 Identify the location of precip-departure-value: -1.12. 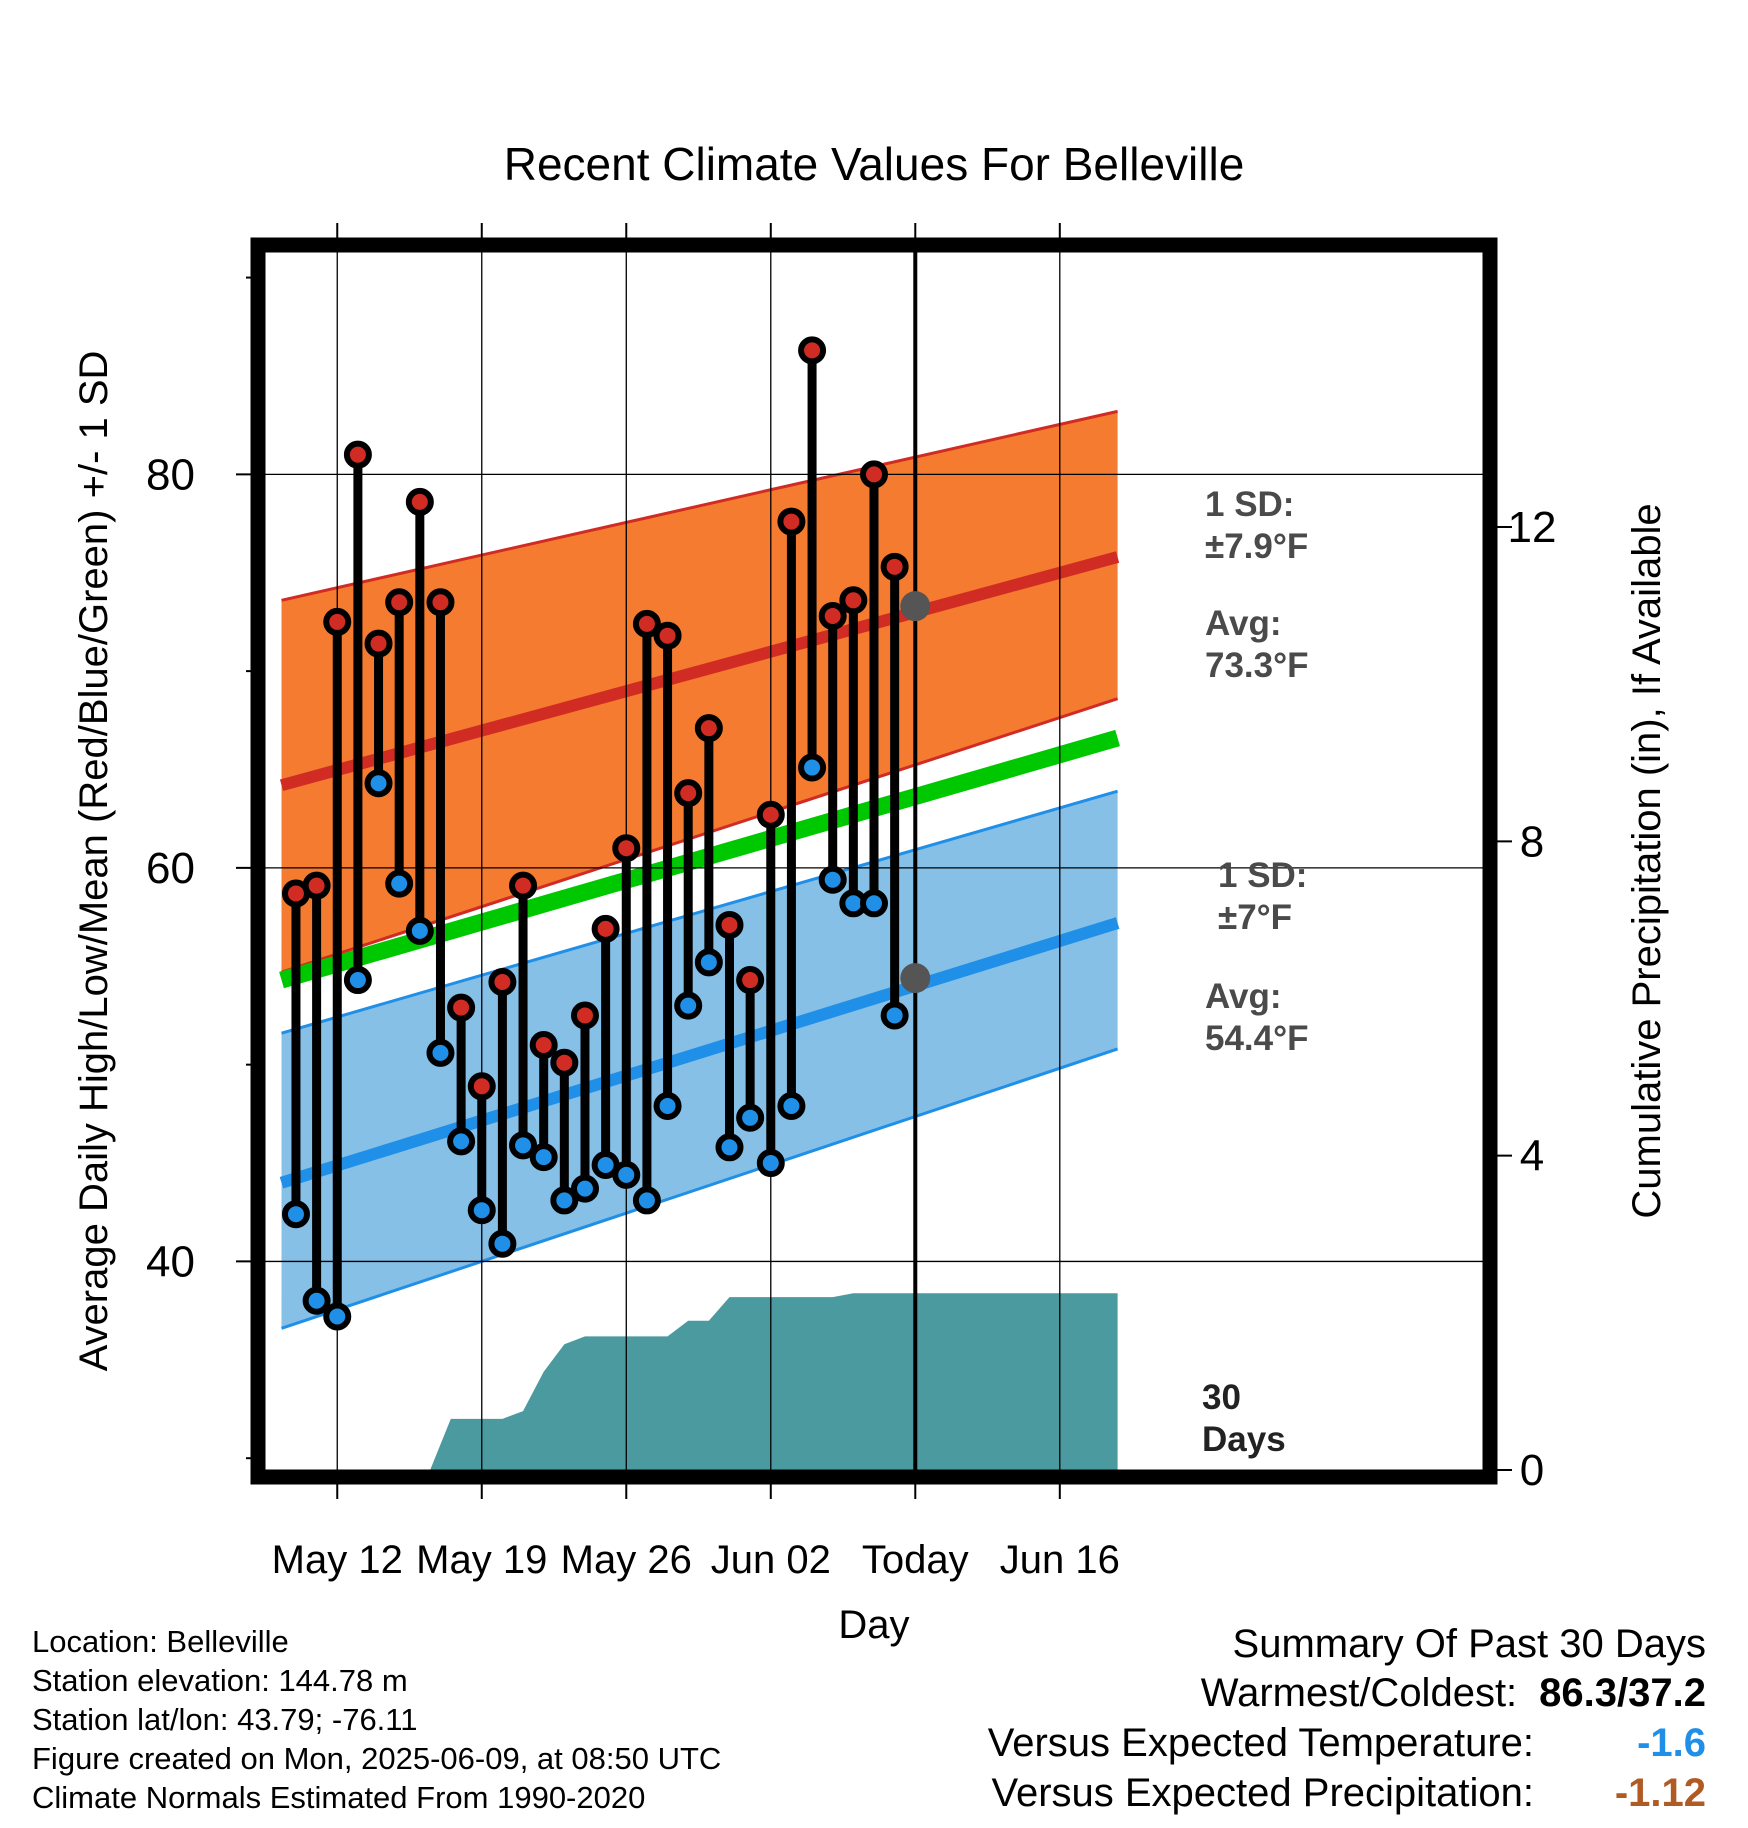
(1660, 1793).